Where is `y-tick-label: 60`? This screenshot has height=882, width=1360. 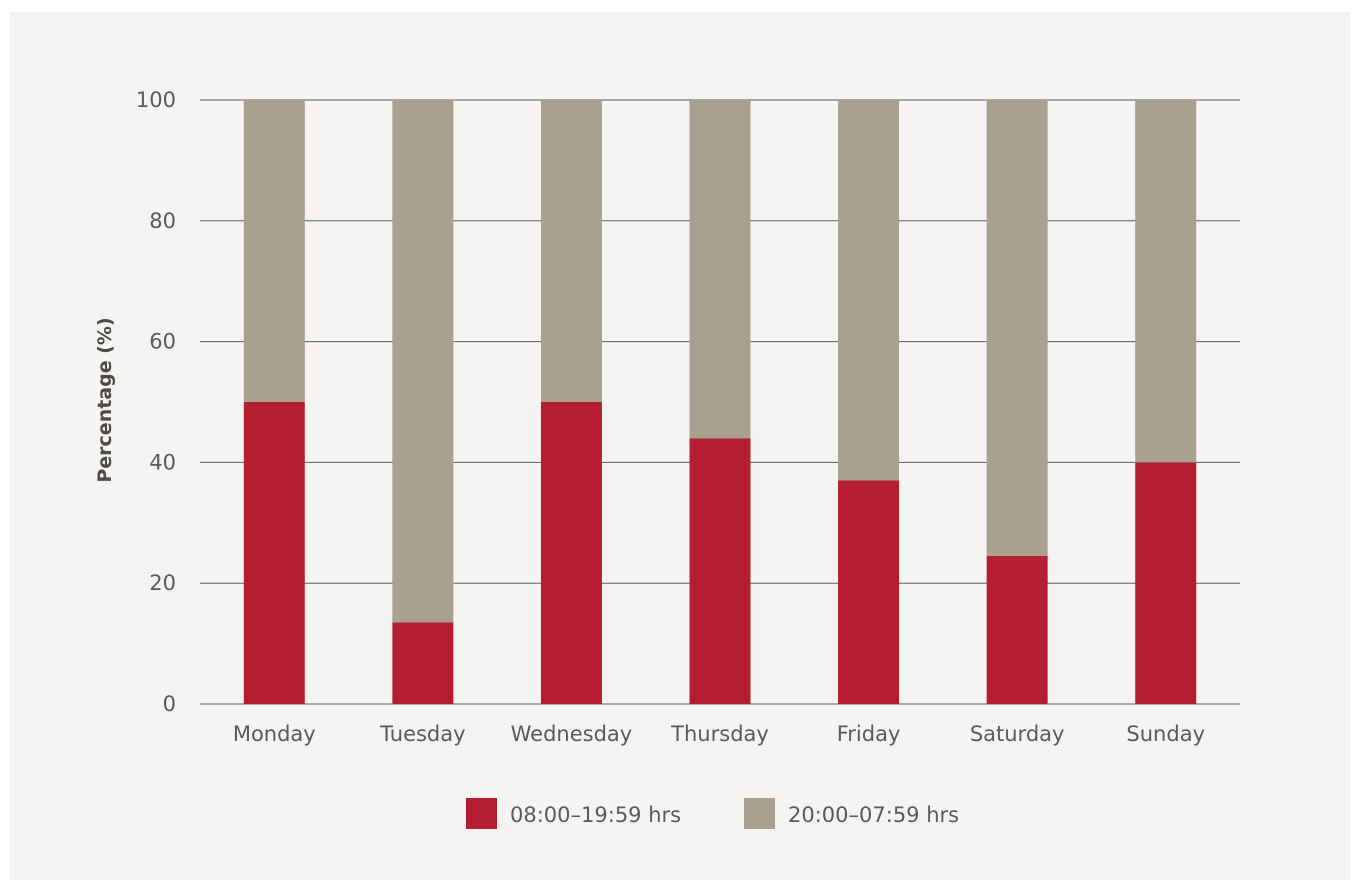 y-tick-label: 60 is located at coordinates (162, 342).